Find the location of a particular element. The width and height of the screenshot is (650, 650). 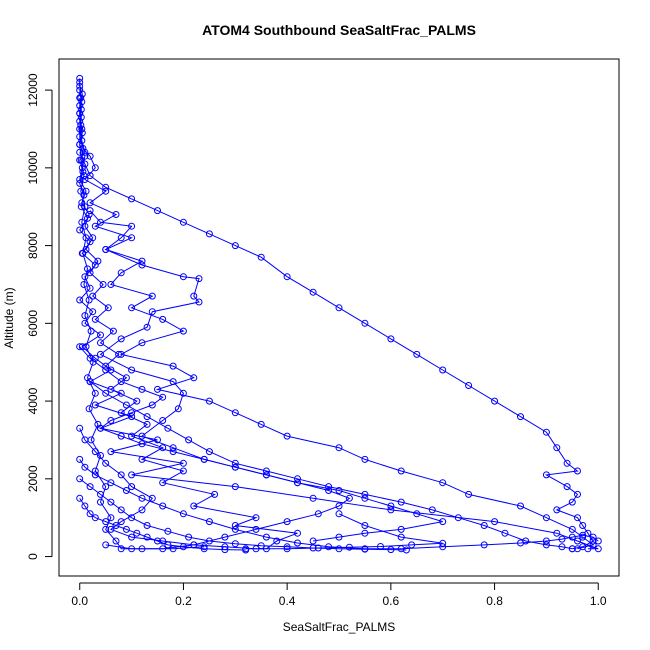

y-tick-label: 6000 is located at coordinates (33, 323).